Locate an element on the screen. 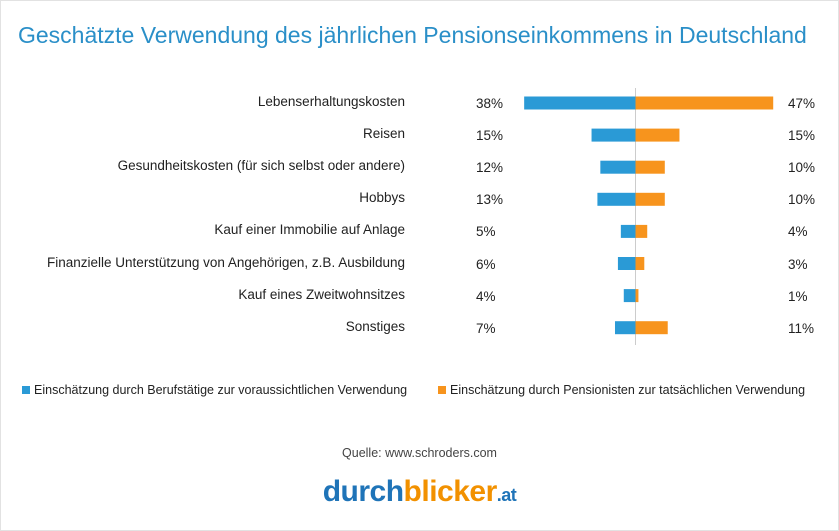 The width and height of the screenshot is (839, 531). category-label: Sonstiges is located at coordinates (375, 326).